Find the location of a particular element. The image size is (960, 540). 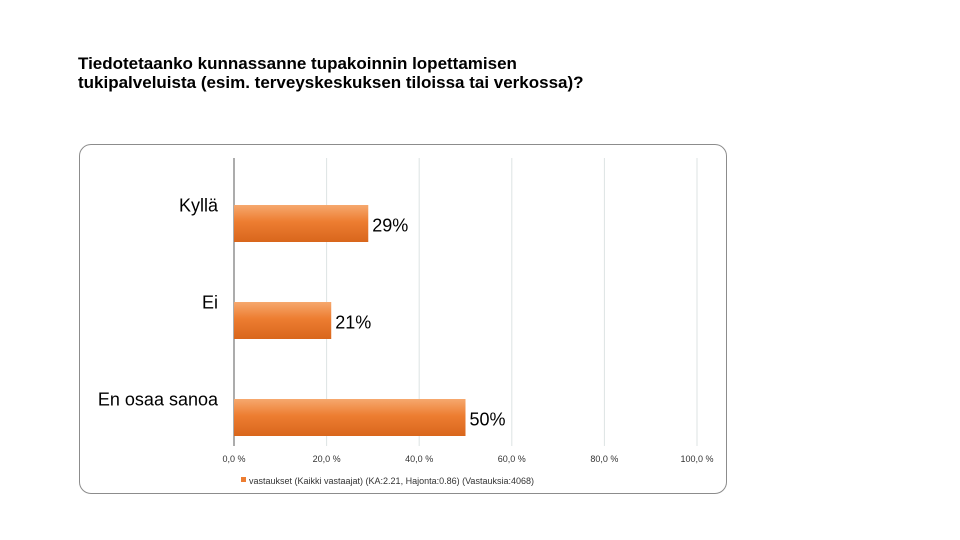

data-label: 29% is located at coordinates (390, 226).